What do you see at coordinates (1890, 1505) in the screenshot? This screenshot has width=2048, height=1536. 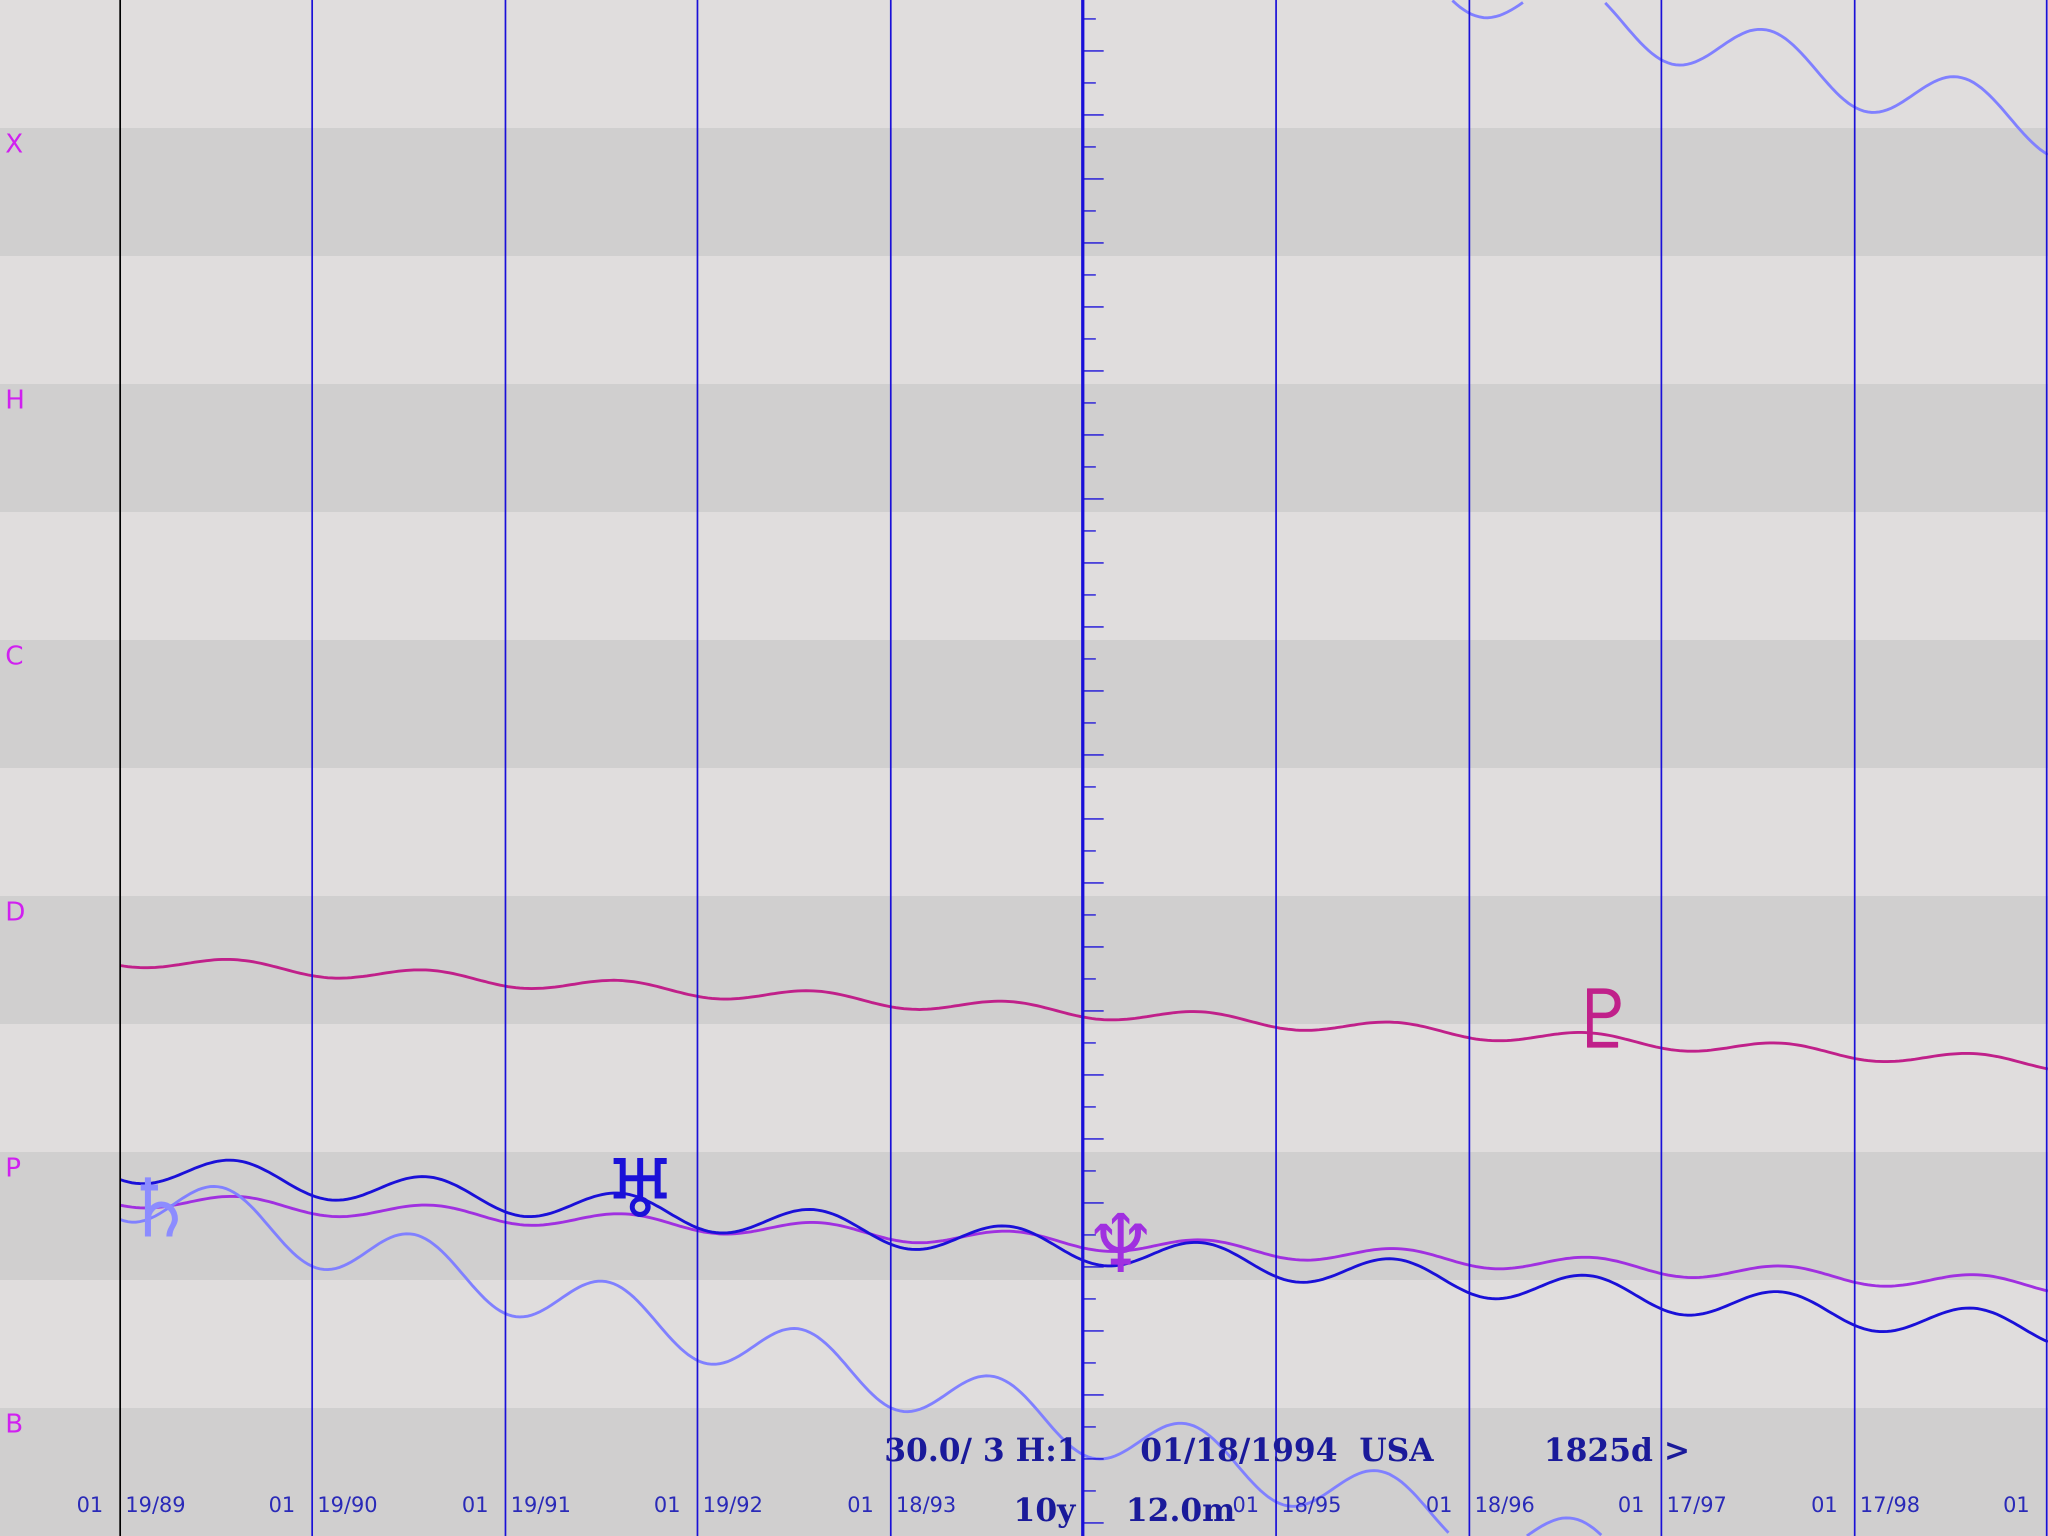 I see `date-label: 17/98` at bounding box center [1890, 1505].